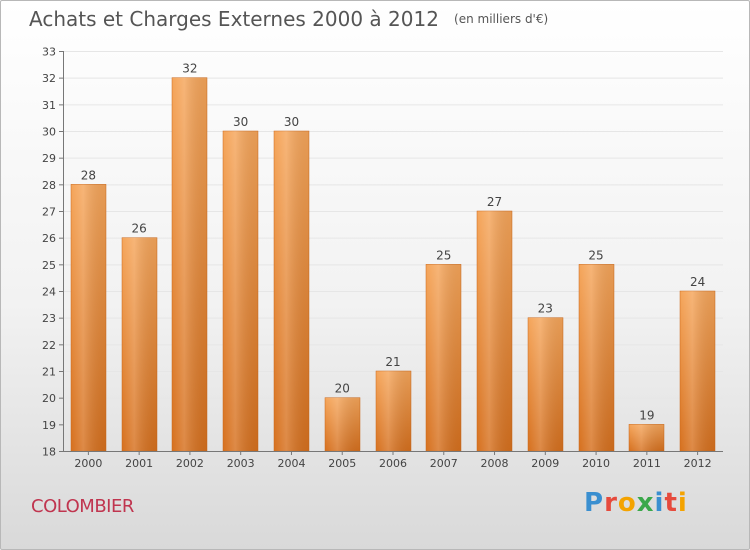  I want to click on proxiti-logo: Proxiti, so click(636, 503).